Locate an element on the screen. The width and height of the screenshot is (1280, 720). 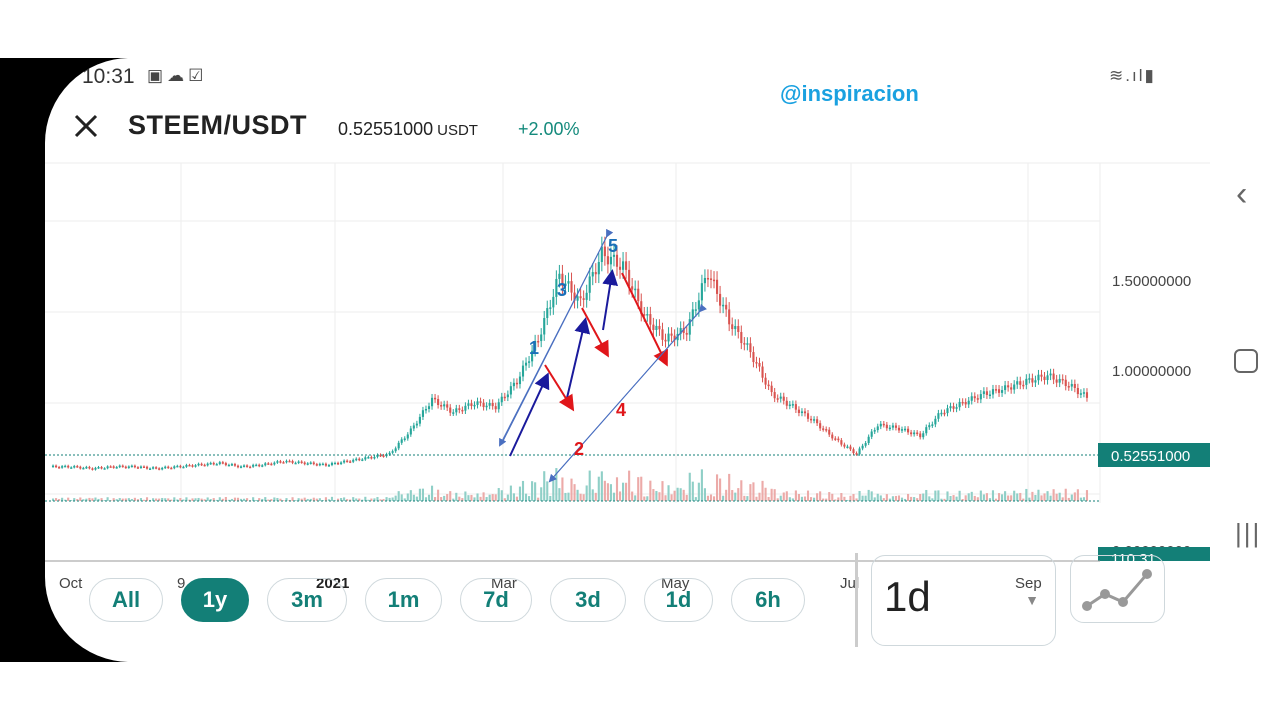
close-button is located at coordinates (86, 128).